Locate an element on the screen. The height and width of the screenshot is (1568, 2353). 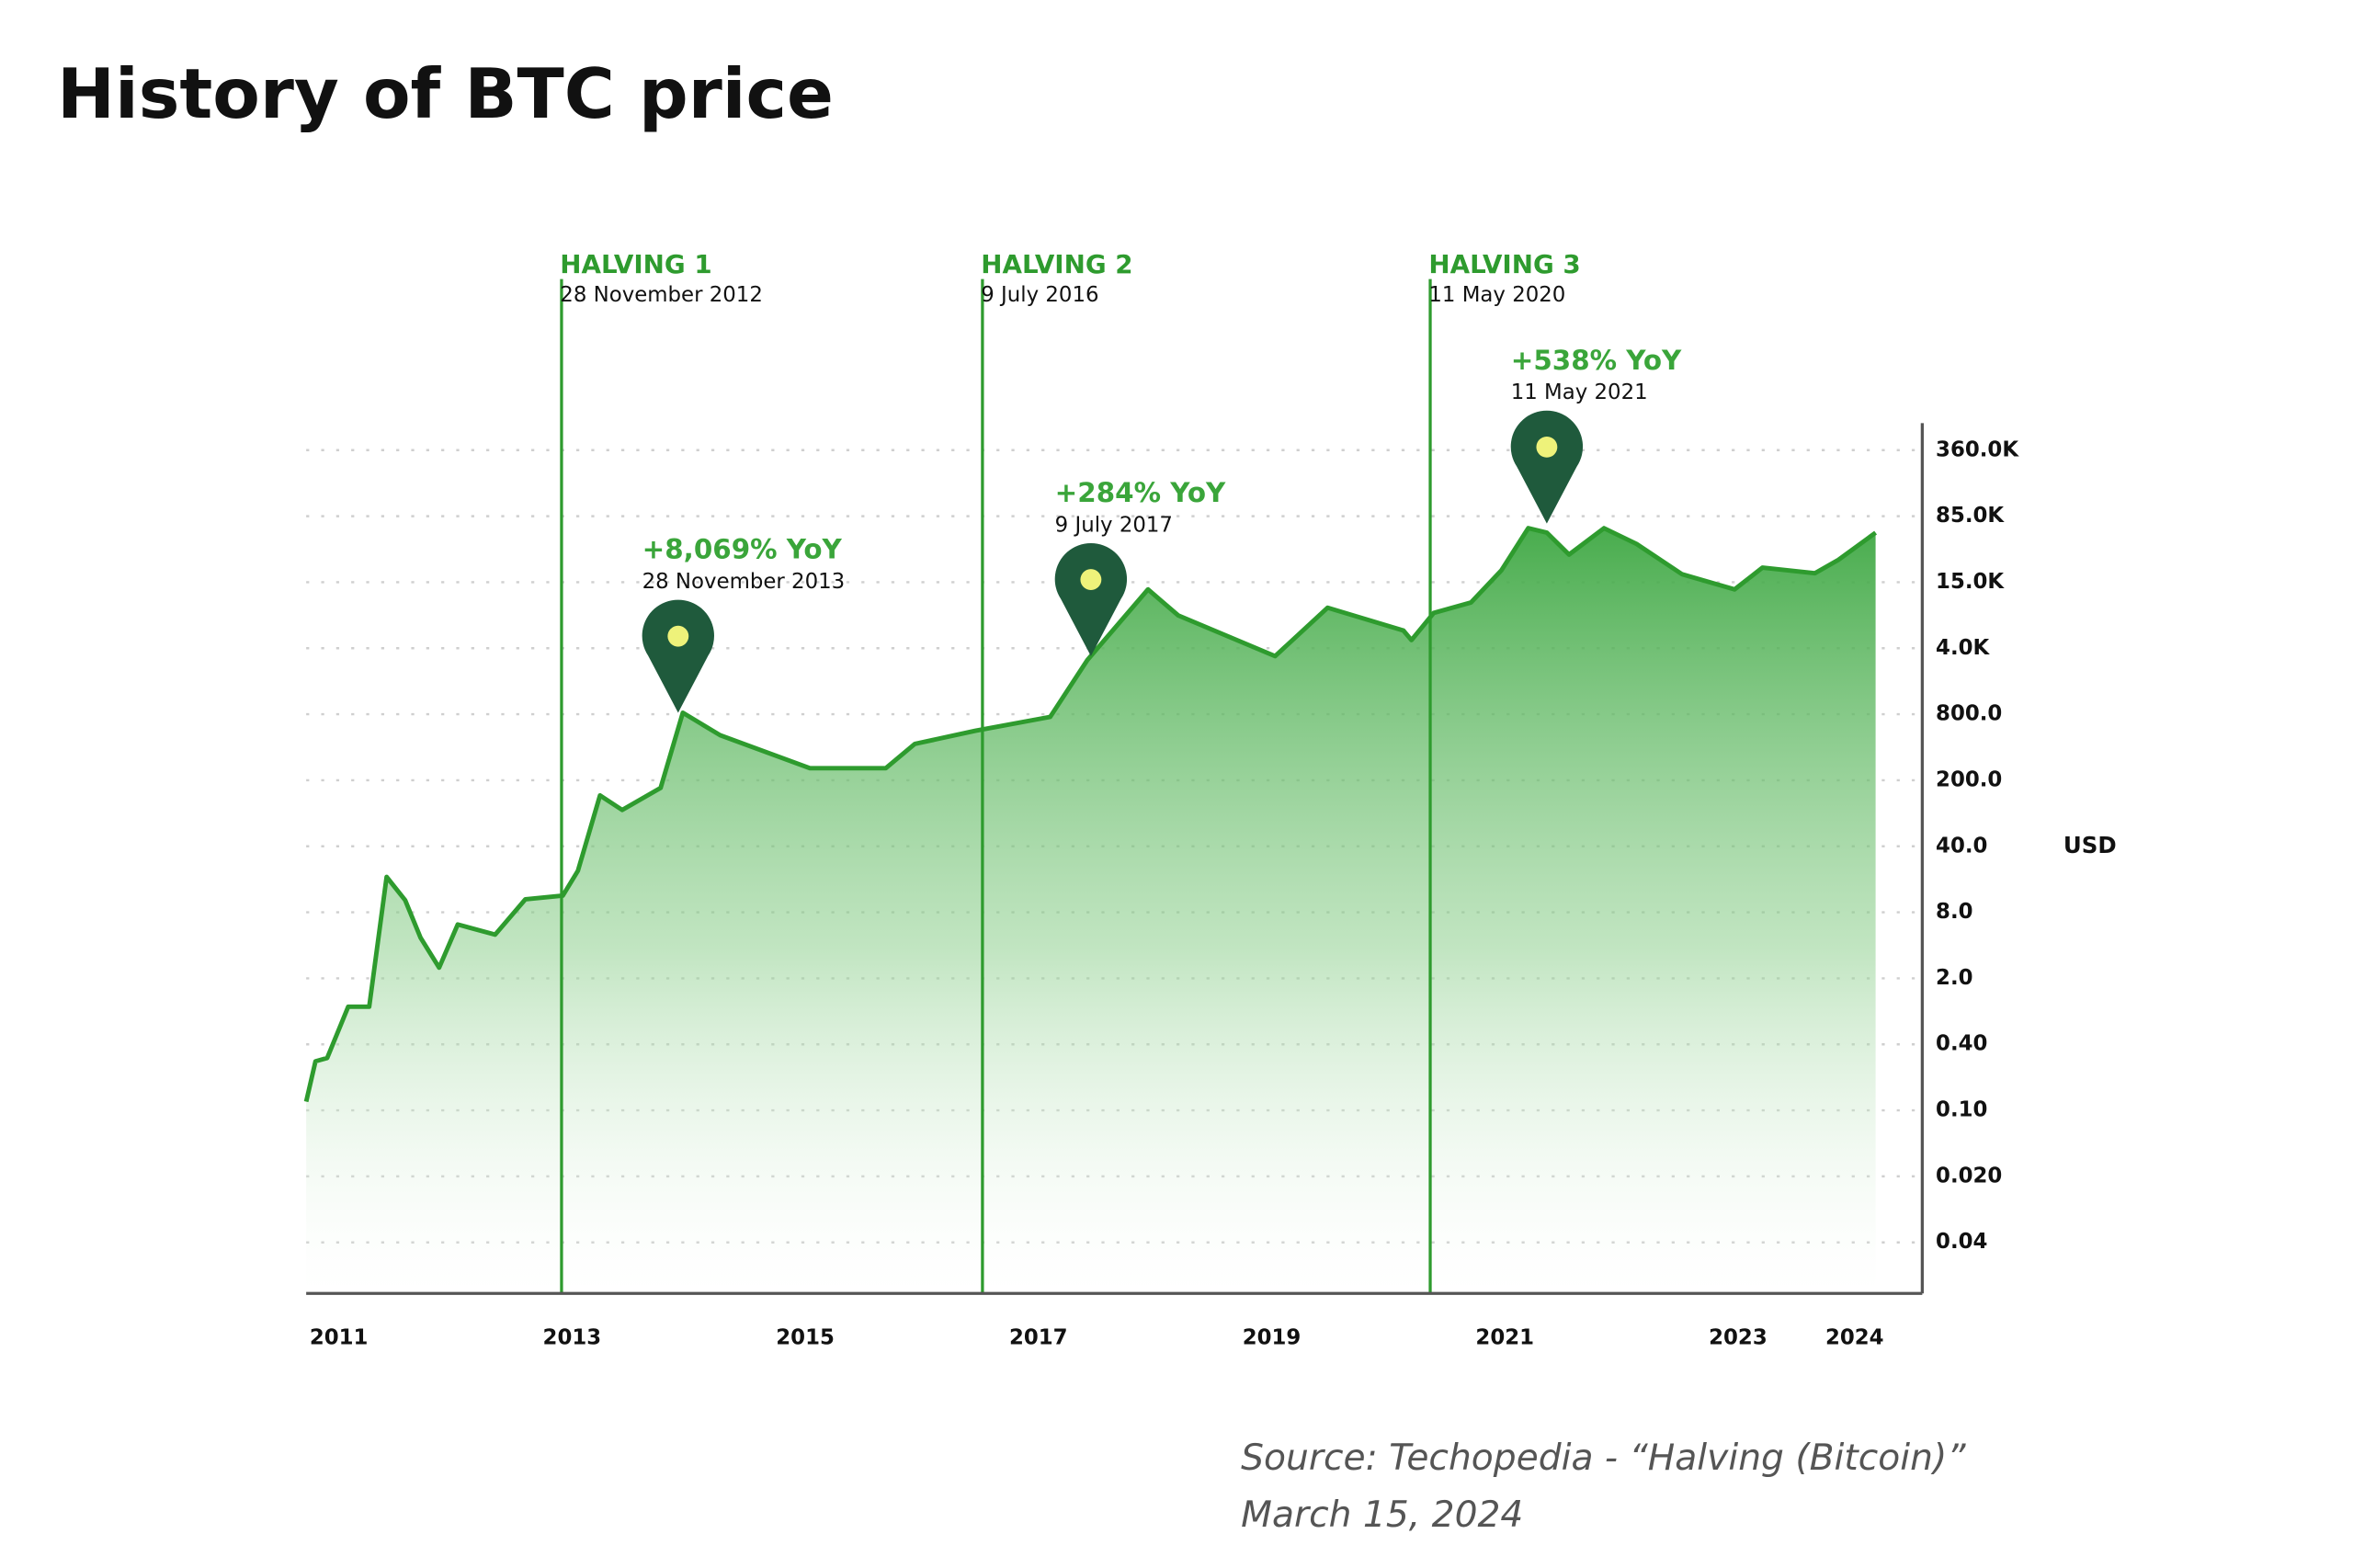
y-tick-label: 360.0K is located at coordinates (1977, 449).